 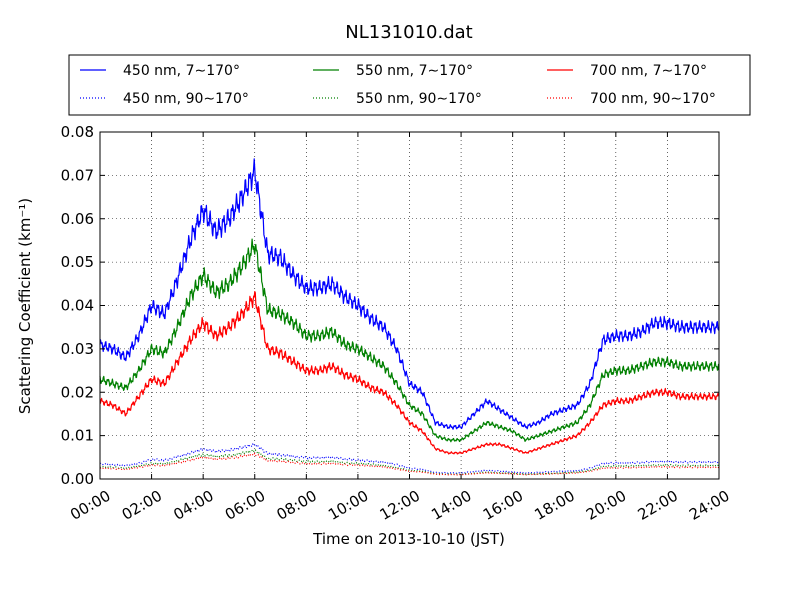 I want to click on y-tick-label: 0.03, so click(x=77, y=349).